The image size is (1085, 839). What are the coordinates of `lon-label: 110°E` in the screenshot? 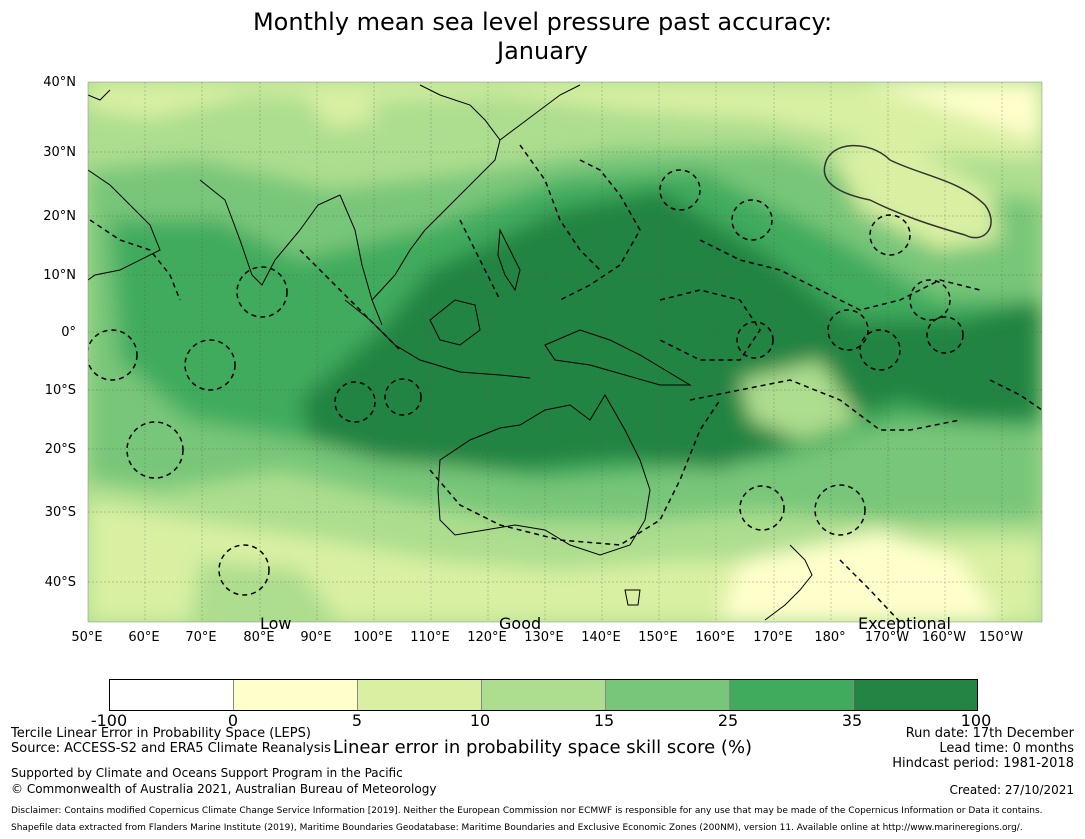 It's located at (430, 637).